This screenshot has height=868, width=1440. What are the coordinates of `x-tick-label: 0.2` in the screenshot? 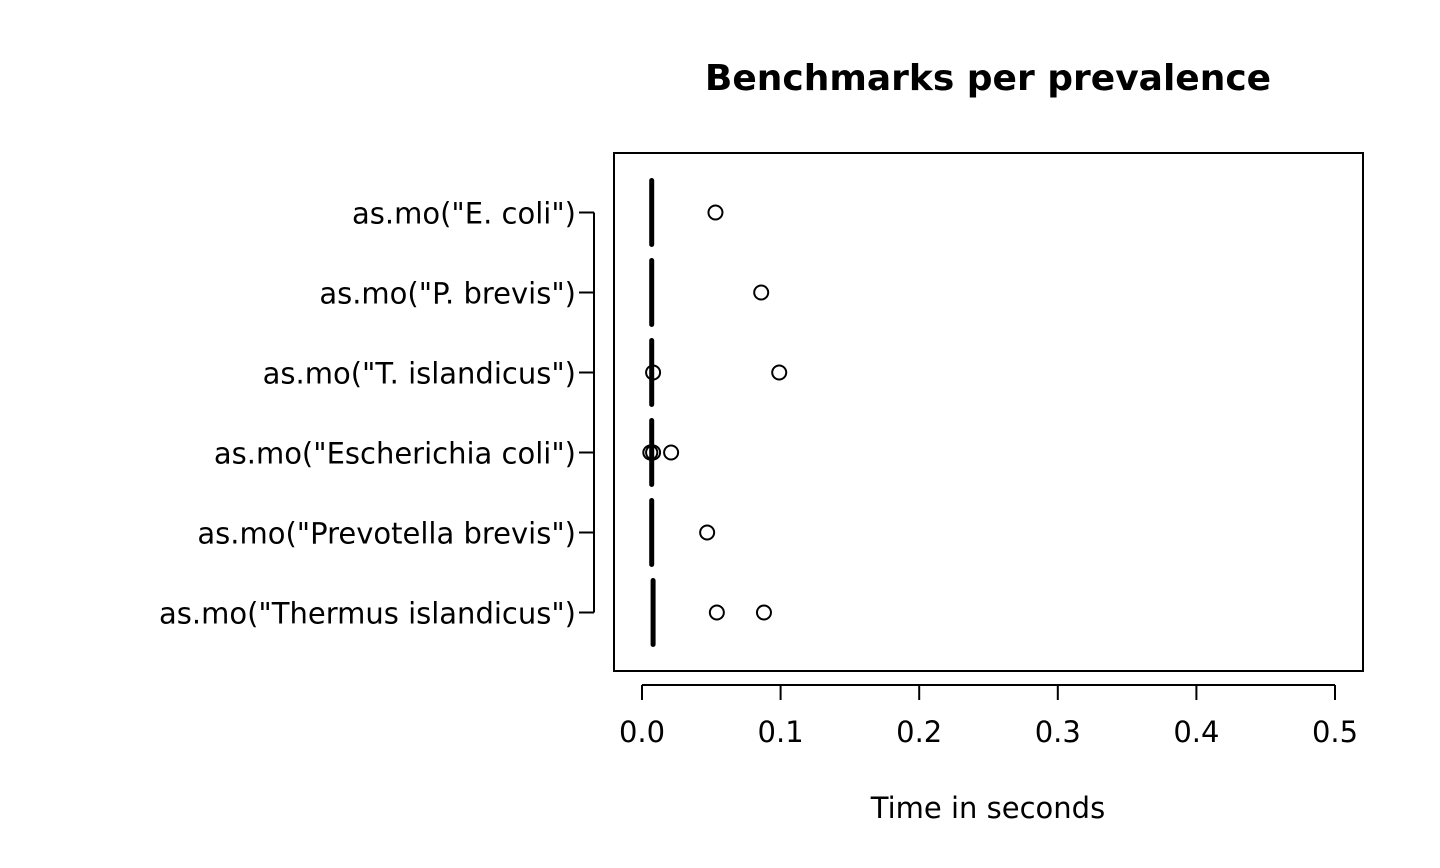 It's located at (919, 732).